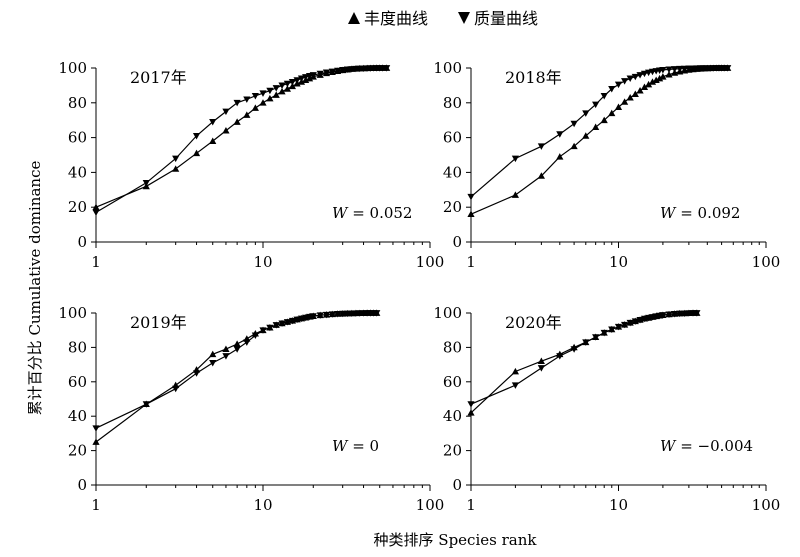 The image size is (800, 557). What do you see at coordinates (452, 103) in the screenshot?
I see `y-tick-label: 80` at bounding box center [452, 103].